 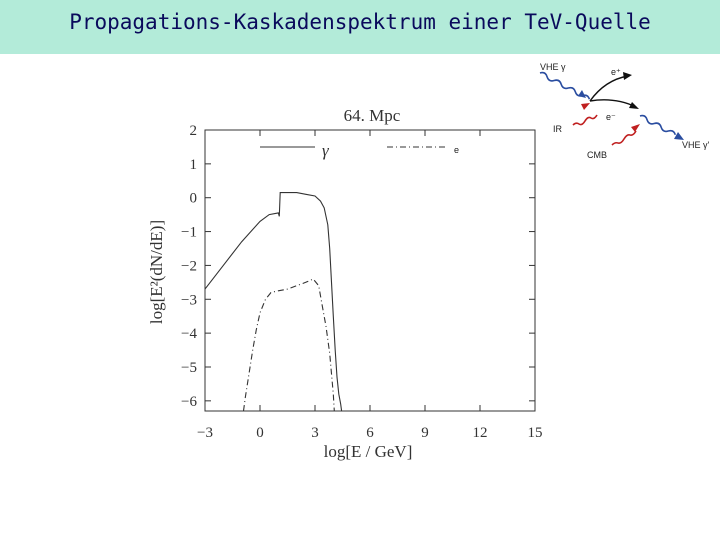 I want to click on scattered-photon-arrowhead, so click(x=679, y=136).